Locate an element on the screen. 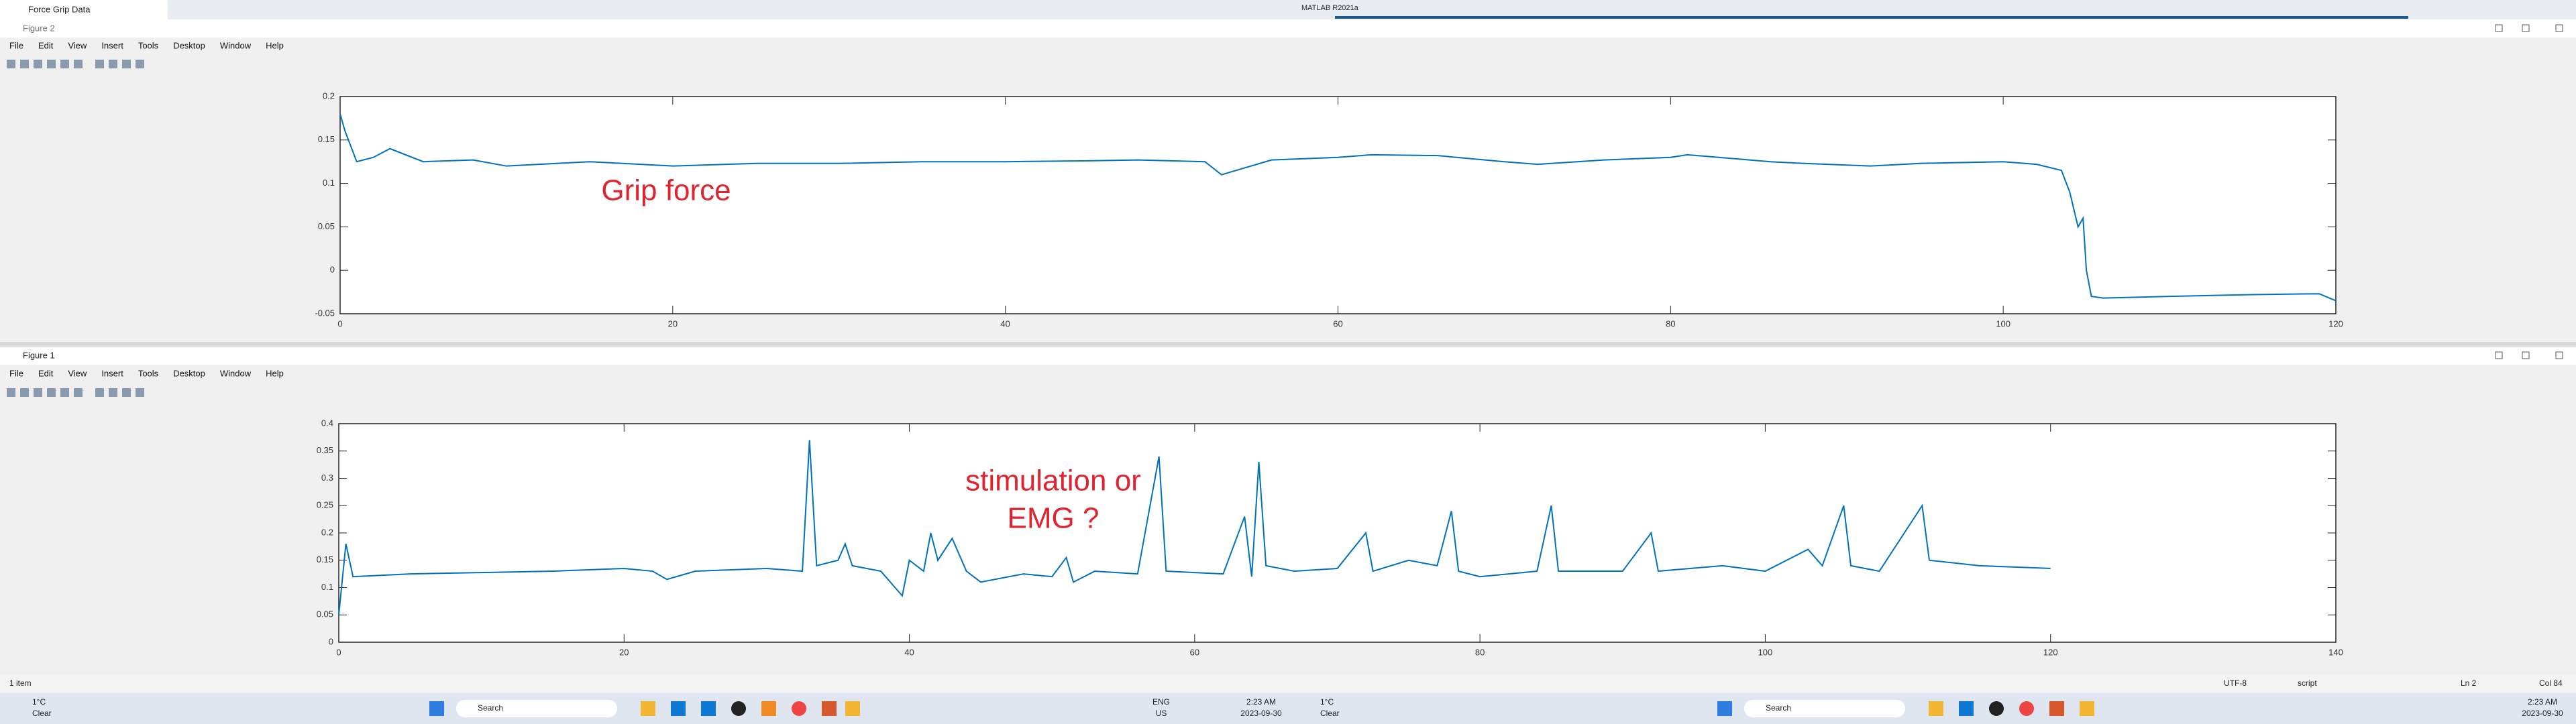 Image resolution: width=2576 pixels, height=724 pixels. y-tick-label: 0.05 is located at coordinates (326, 226).